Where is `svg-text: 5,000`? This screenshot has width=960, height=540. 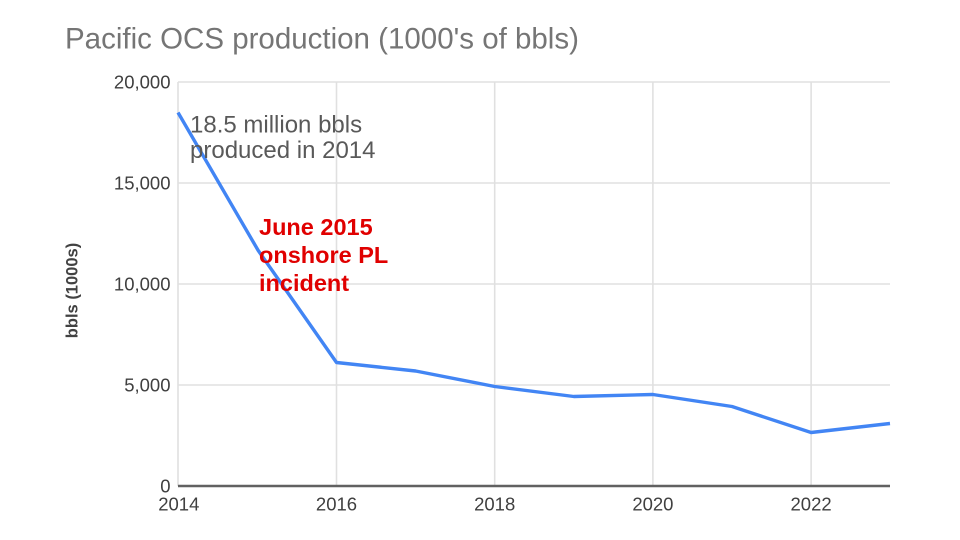
svg-text: 5,000 is located at coordinates (147, 385).